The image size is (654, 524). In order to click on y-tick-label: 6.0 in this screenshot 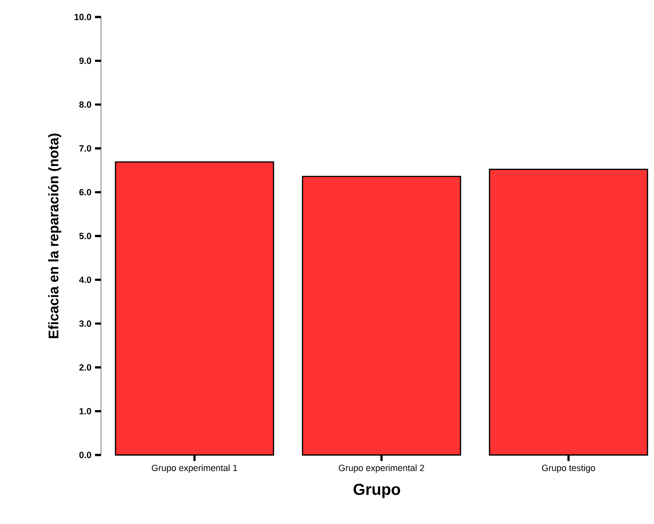, I will do `click(85, 192)`.